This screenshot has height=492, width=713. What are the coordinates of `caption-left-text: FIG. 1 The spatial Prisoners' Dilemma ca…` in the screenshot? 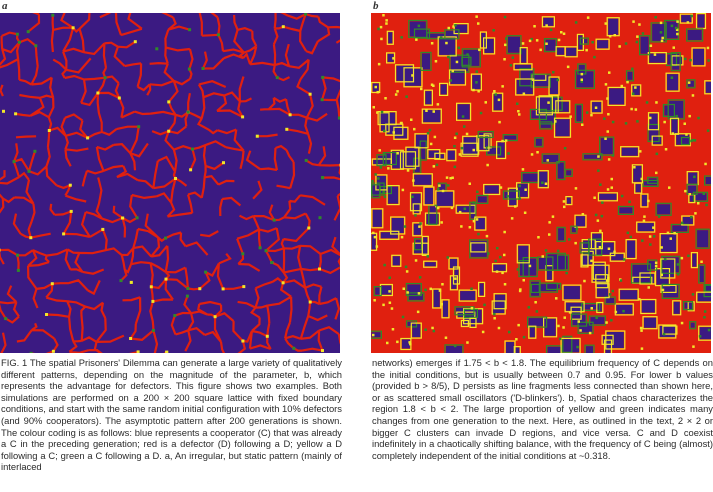 It's located at (171, 415).